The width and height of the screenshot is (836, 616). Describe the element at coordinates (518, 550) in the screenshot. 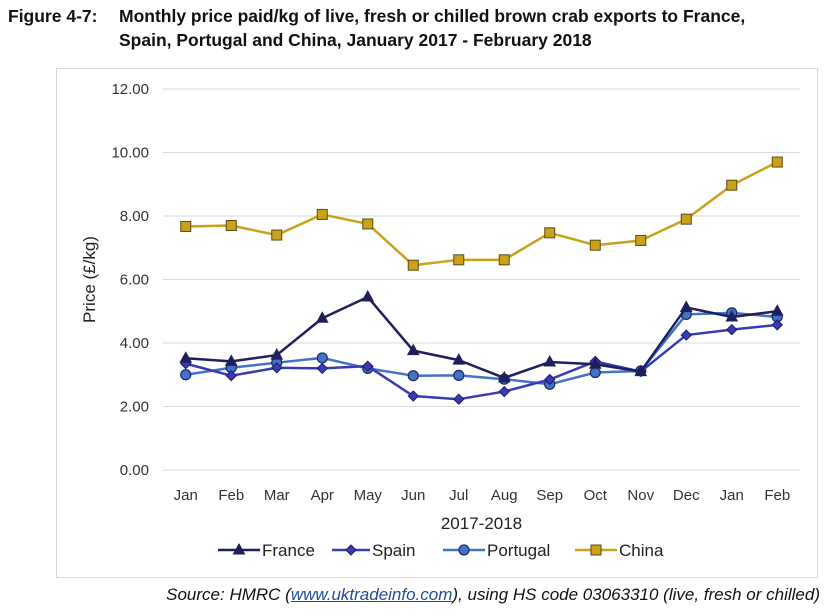

I see `legend-label: Portugal` at that location.